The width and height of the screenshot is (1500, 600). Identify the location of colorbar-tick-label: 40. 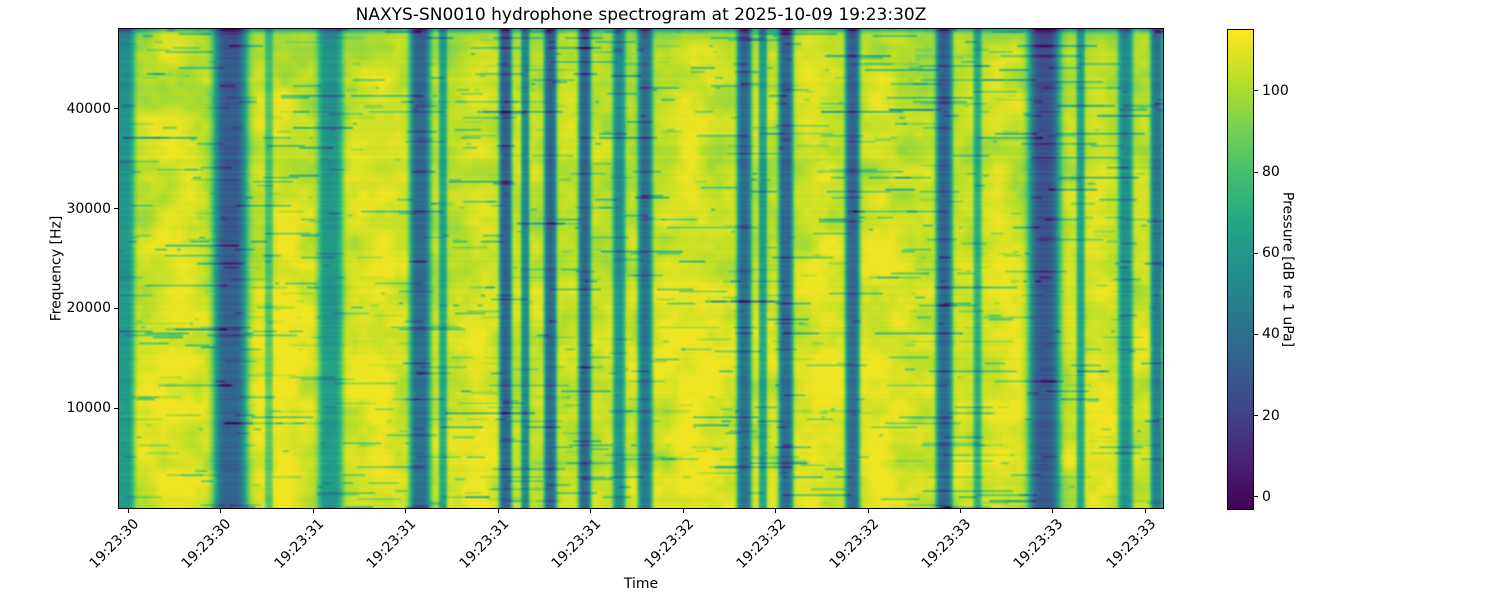
(1271, 334).